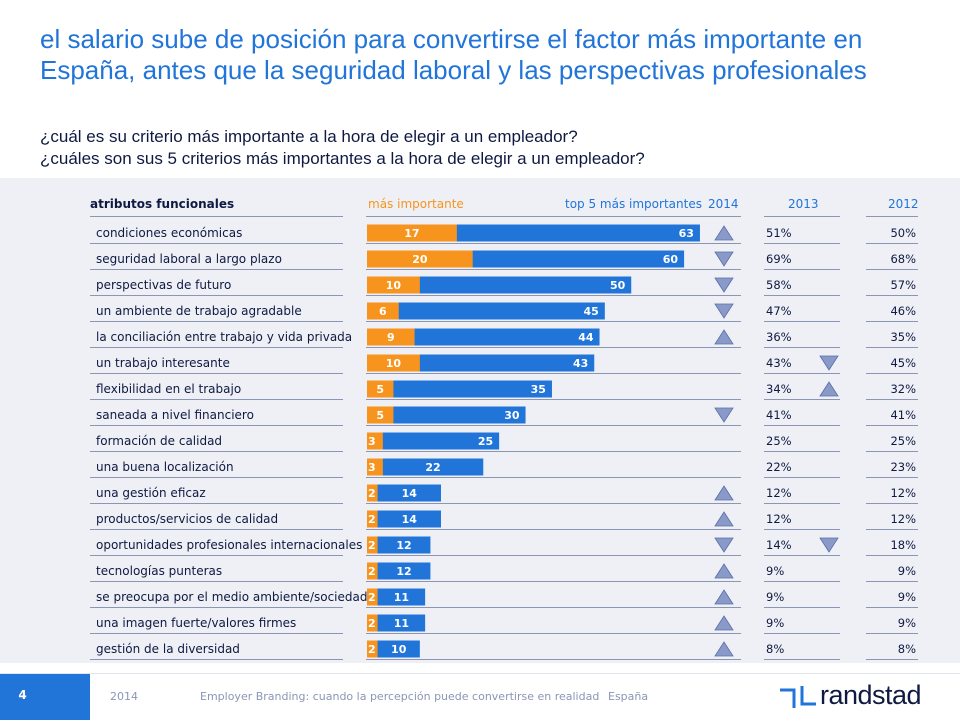 Image resolution: width=960 pixels, height=721 pixels. Describe the element at coordinates (480, 697) in the screenshot. I see `footer` at that location.